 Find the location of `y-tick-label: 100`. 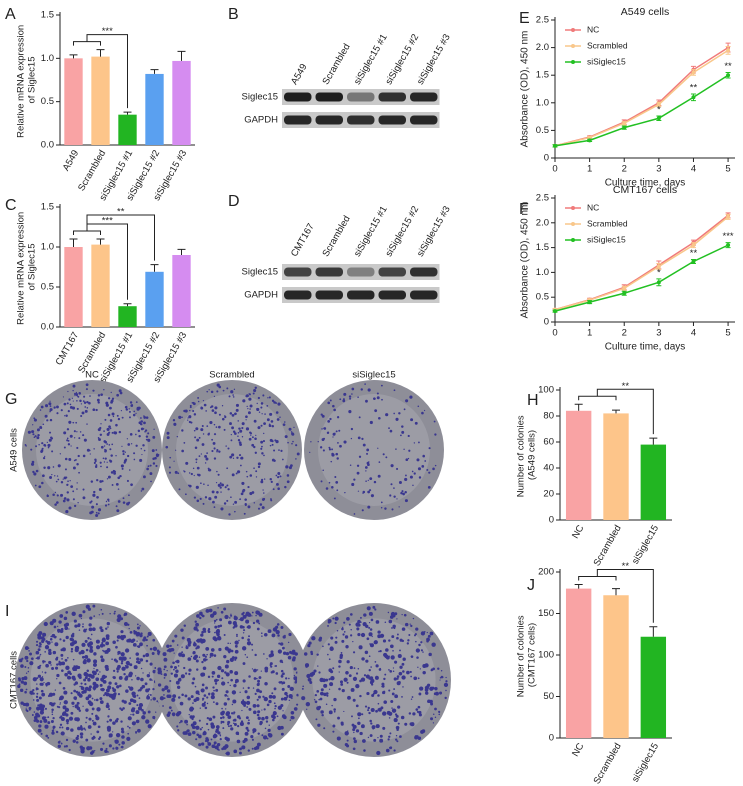

y-tick-label: 100 is located at coordinates (546, 390).